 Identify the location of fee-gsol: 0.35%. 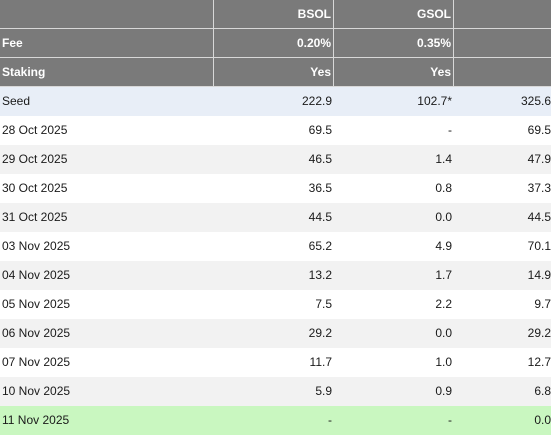
(394, 43).